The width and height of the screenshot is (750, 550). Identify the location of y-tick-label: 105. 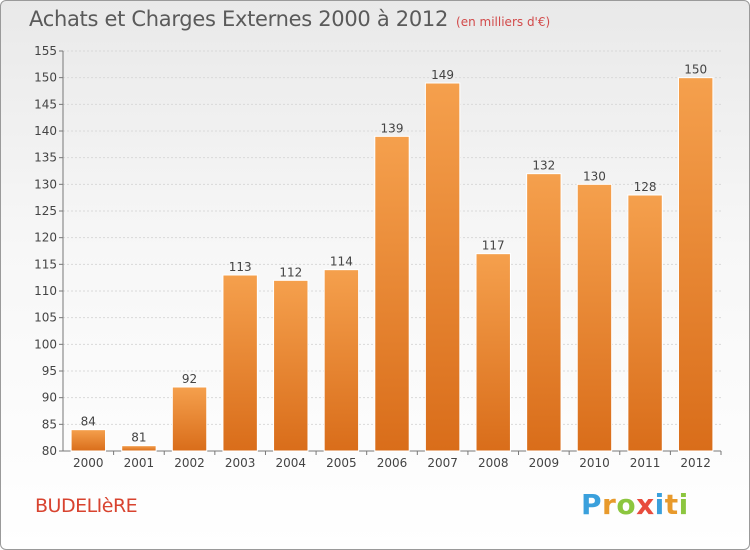
(45, 318).